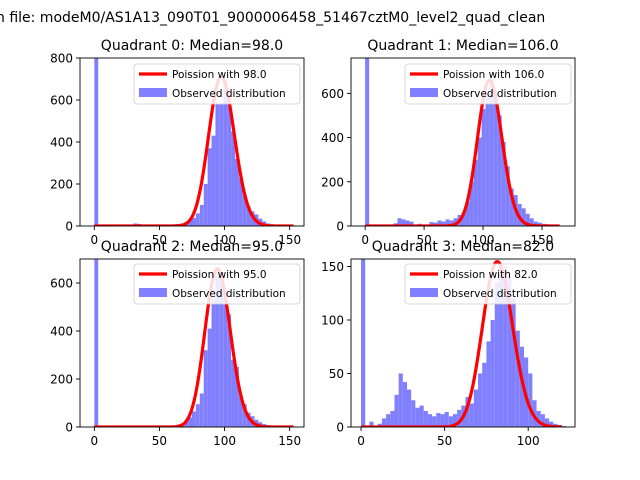 This screenshot has height=480, width=640. What do you see at coordinates (61, 59) in the screenshot?
I see `y-tick-label: 800` at bounding box center [61, 59].